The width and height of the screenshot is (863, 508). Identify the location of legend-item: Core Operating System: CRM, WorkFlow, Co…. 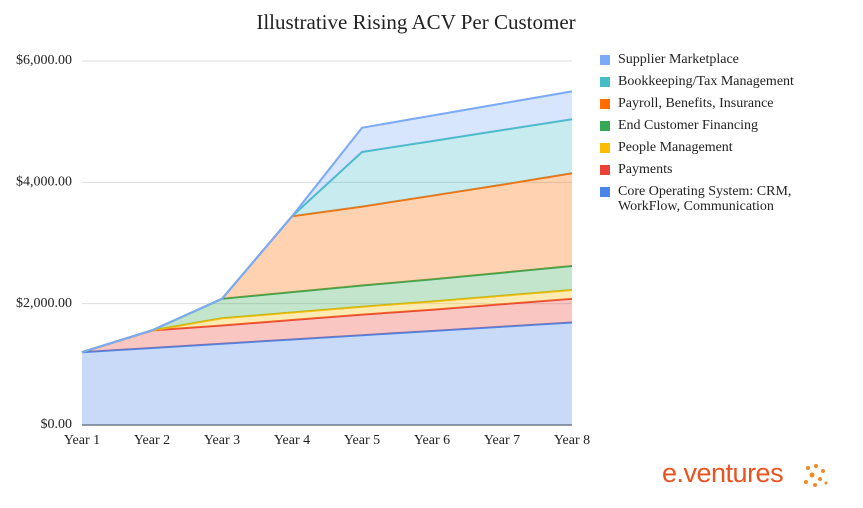
(720, 199).